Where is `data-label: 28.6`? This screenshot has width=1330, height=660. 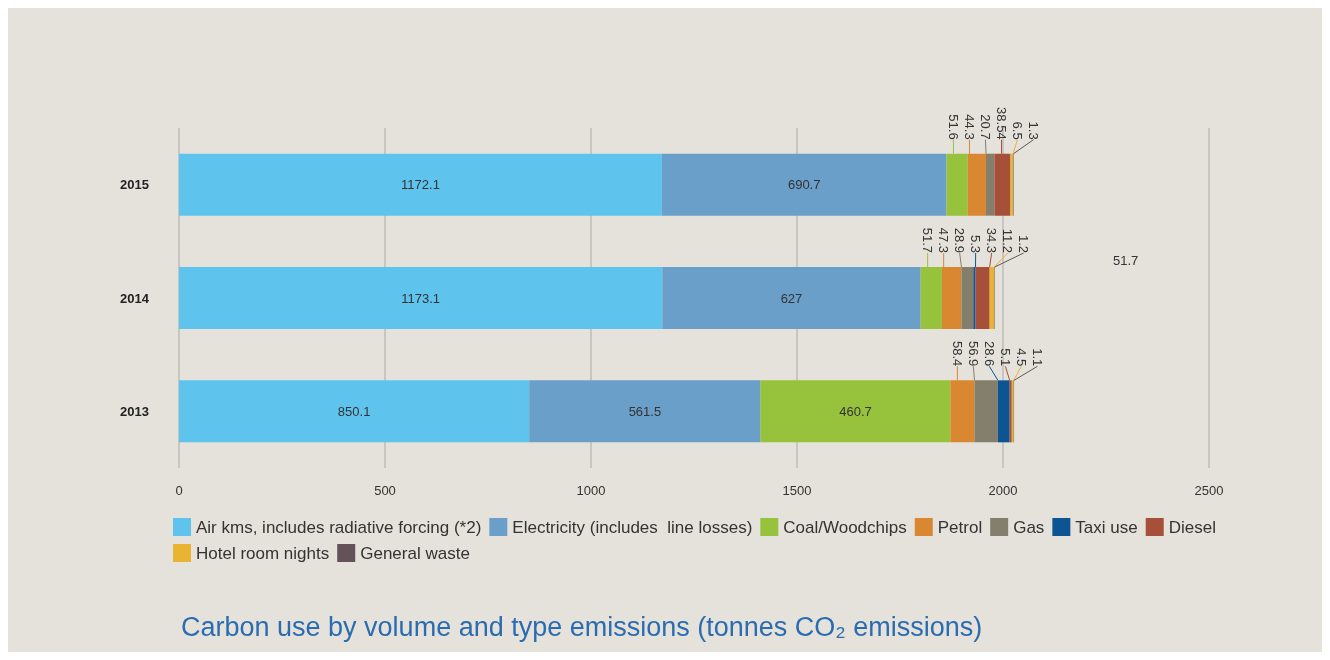
data-label: 28.6 is located at coordinates (989, 354).